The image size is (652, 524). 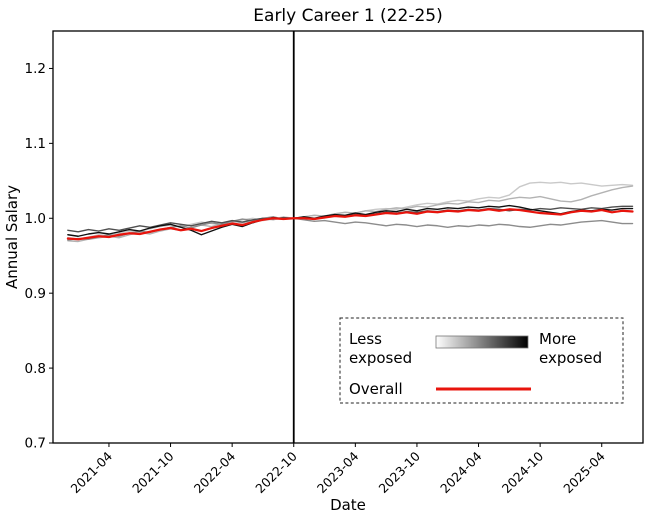 I want to click on legend-overall-label: Overall, so click(x=376, y=389).